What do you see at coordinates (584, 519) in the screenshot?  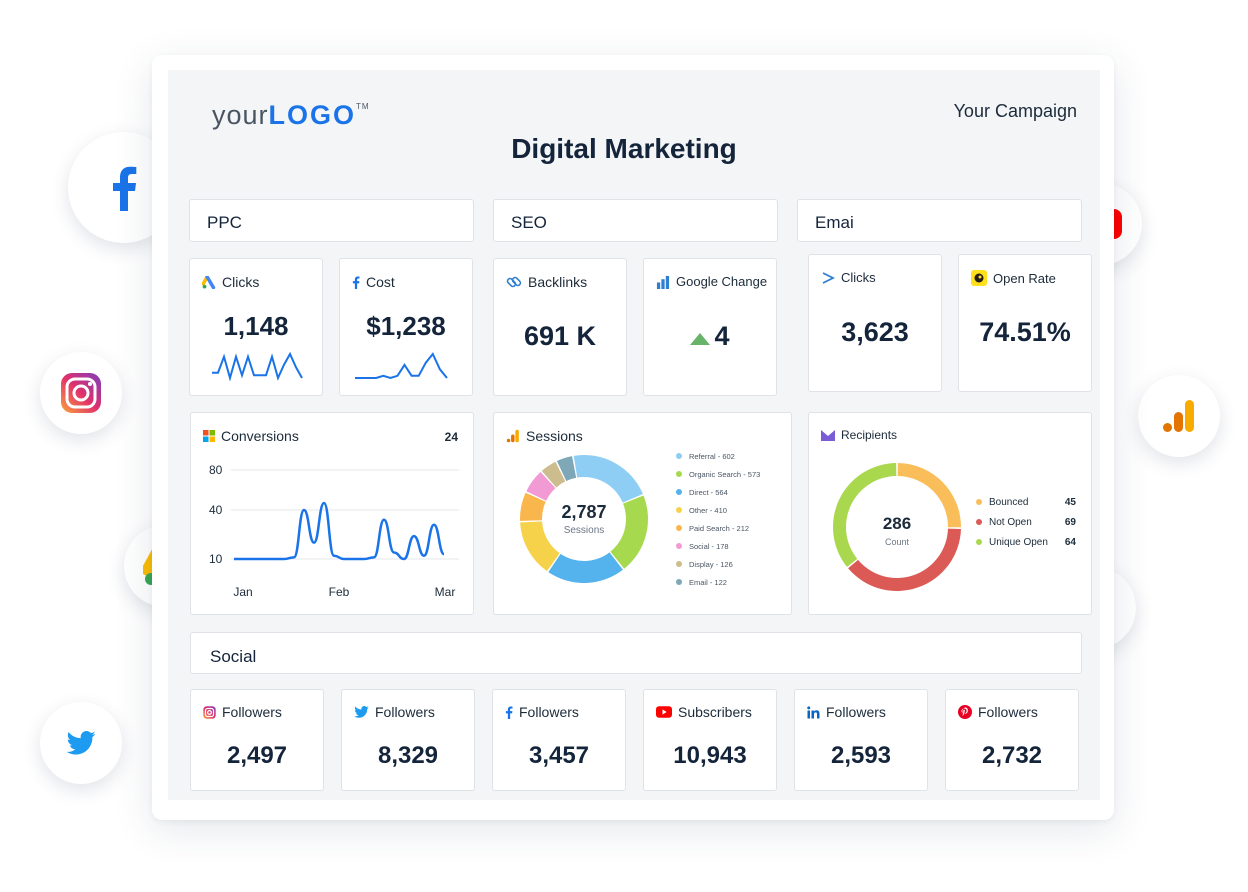 I see `sessions-donut-chart` at bounding box center [584, 519].